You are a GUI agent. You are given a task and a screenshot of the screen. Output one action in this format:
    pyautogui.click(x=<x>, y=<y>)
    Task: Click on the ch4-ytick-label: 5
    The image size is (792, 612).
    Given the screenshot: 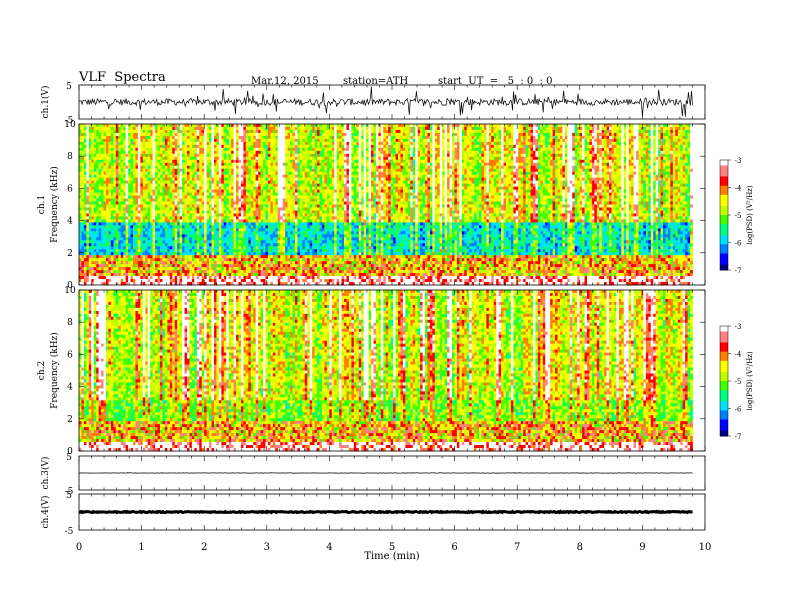 What is the action you would take?
    pyautogui.click(x=69, y=496)
    